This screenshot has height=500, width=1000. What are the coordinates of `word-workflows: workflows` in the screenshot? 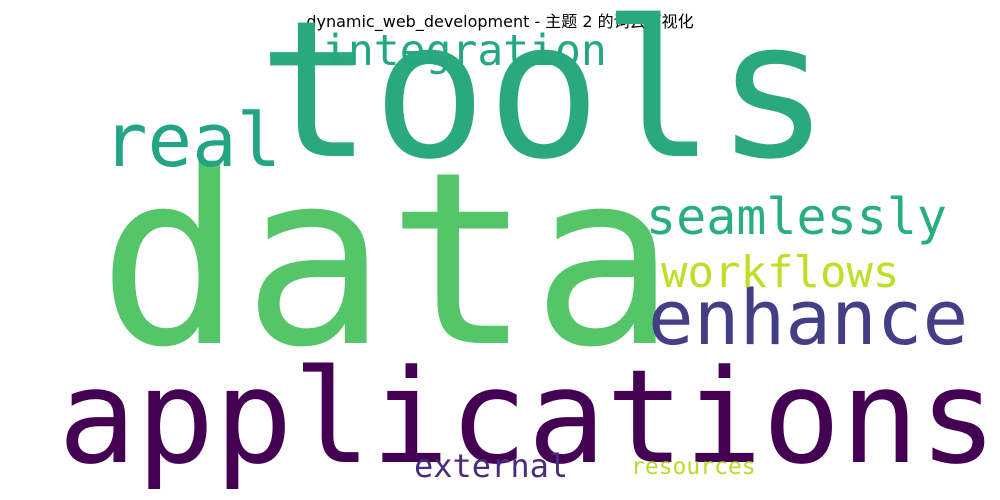 It's located at (780, 272).